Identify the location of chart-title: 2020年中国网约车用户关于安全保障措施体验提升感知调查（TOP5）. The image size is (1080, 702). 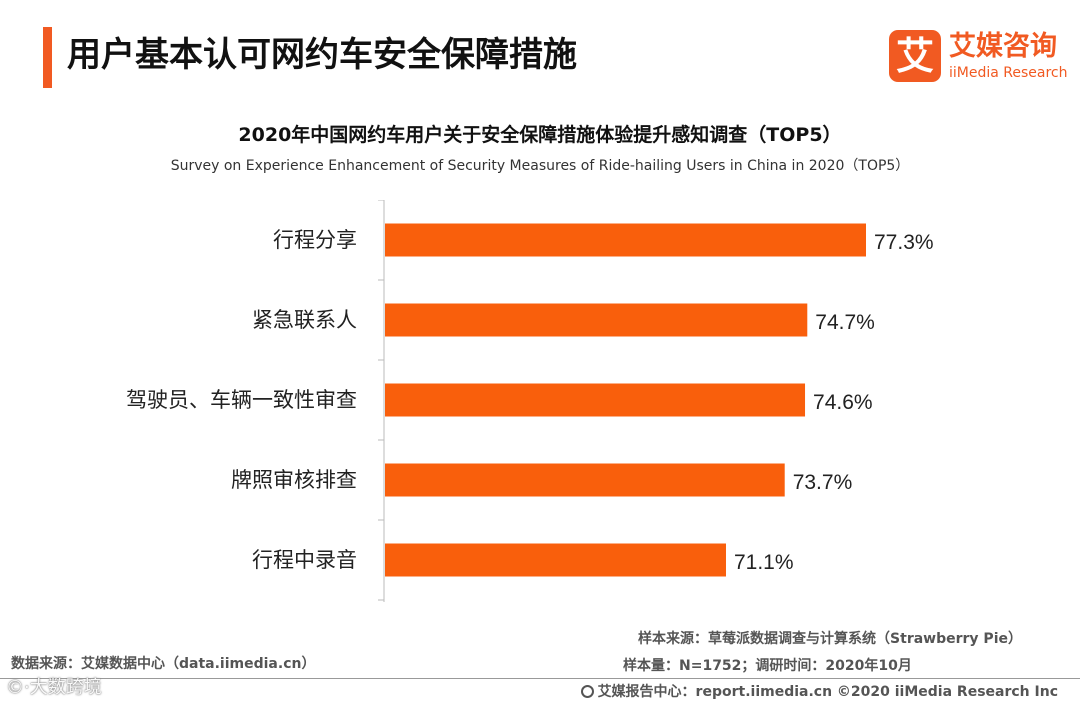
(540, 135).